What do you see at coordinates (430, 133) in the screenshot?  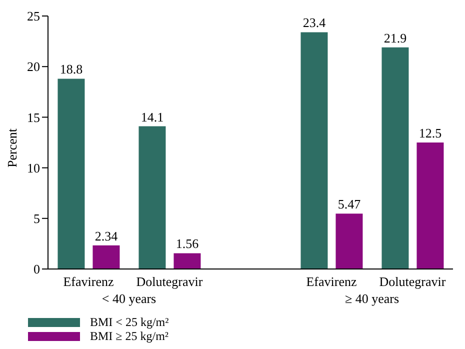 I see `data-label: 12.5` at bounding box center [430, 133].